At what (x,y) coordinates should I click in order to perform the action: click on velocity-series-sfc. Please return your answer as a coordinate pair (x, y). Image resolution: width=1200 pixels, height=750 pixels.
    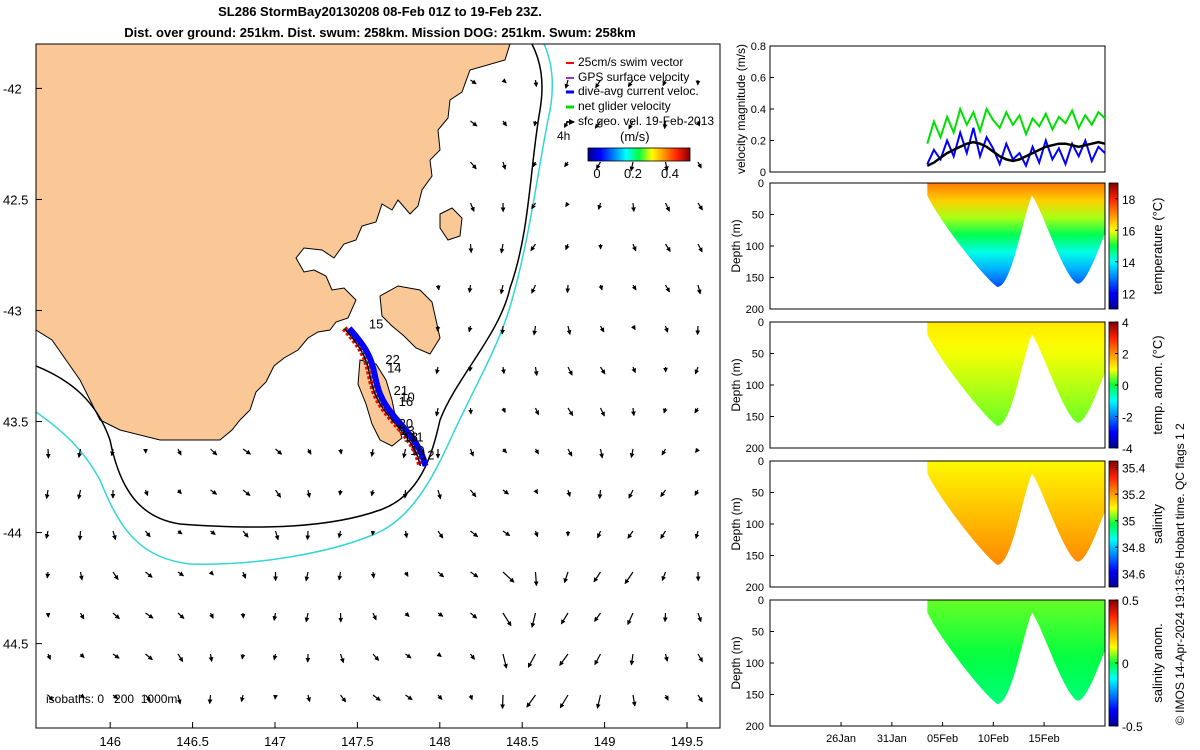
    Looking at the image, I should click on (1016, 153).